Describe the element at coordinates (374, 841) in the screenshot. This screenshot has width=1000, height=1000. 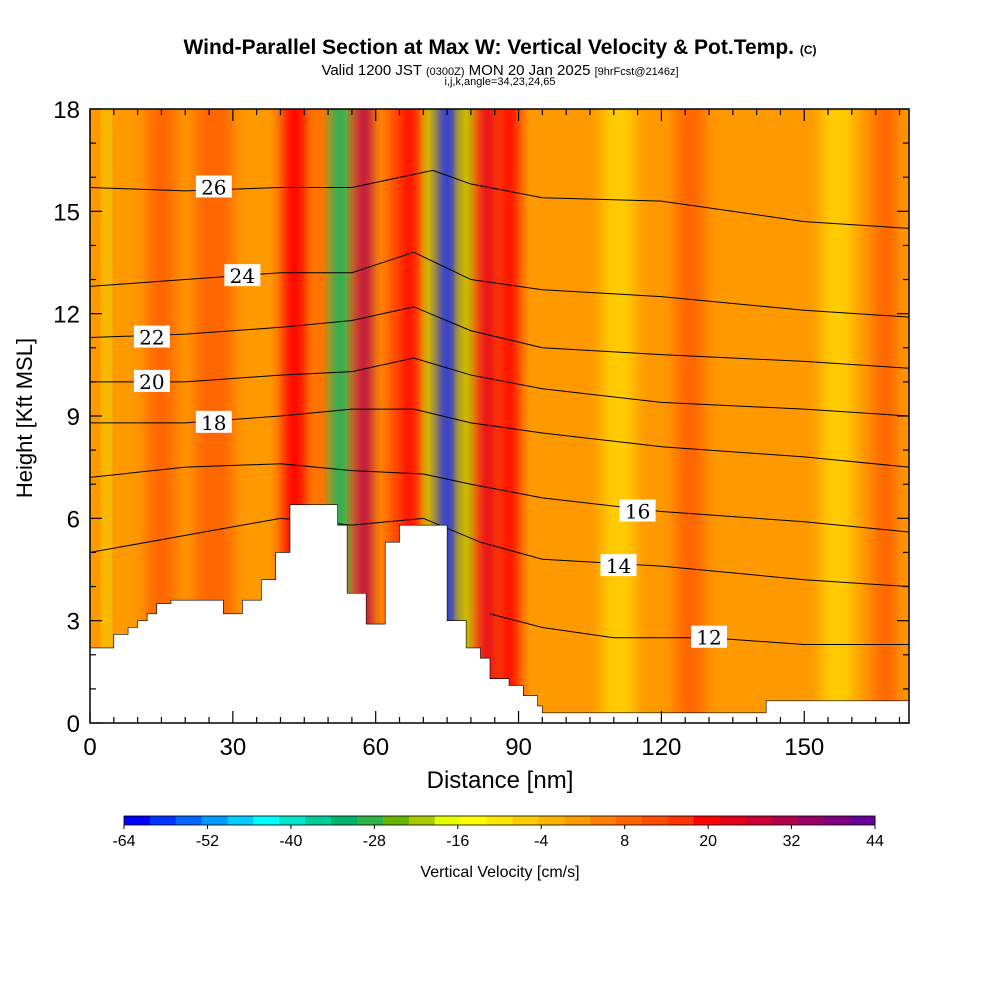
I see `colorbar-tick-label: -28` at that location.